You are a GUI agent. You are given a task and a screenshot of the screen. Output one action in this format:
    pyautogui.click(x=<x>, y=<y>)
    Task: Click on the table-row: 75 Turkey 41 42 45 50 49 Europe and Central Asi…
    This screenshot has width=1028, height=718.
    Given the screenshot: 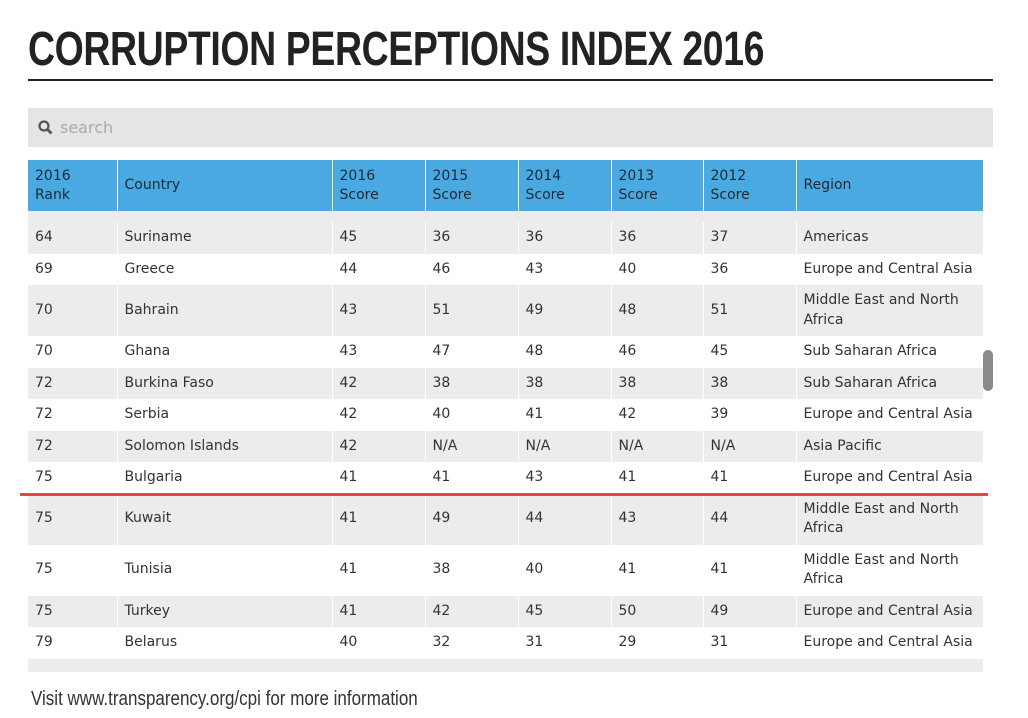 What is the action you would take?
    pyautogui.click(x=505, y=611)
    